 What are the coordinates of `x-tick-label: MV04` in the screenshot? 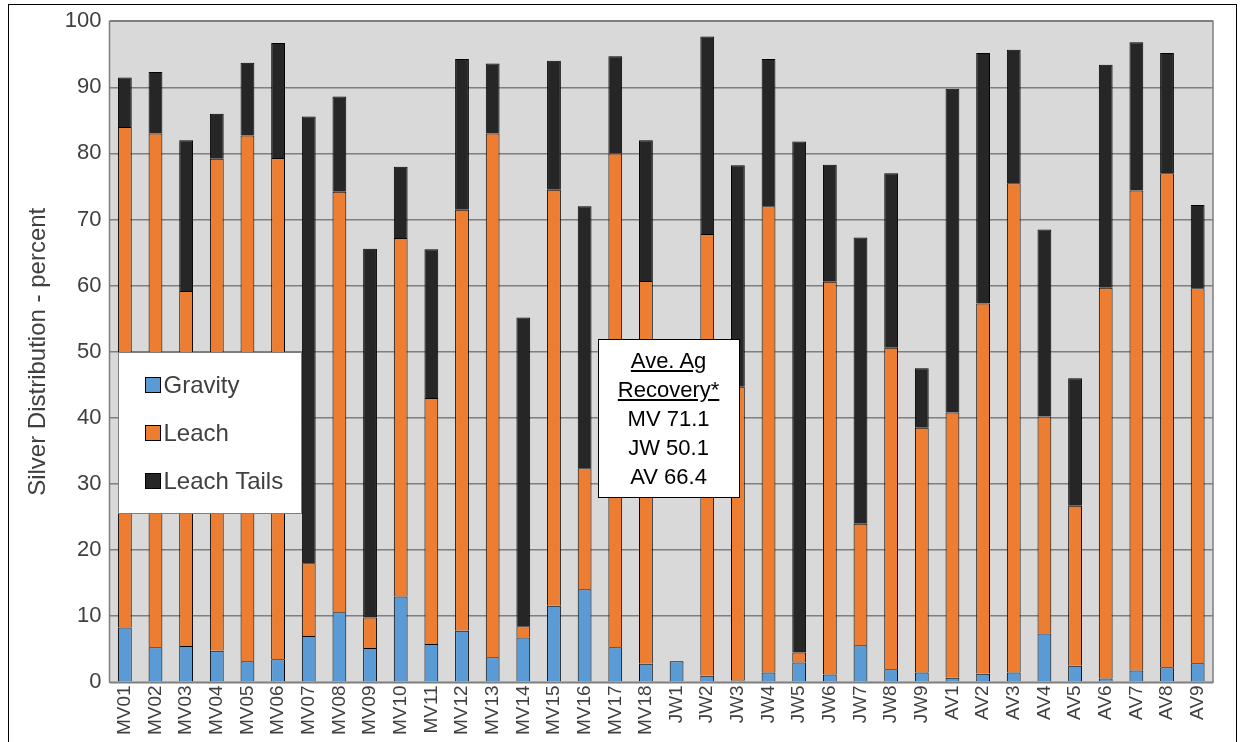 It's located at (216, 710).